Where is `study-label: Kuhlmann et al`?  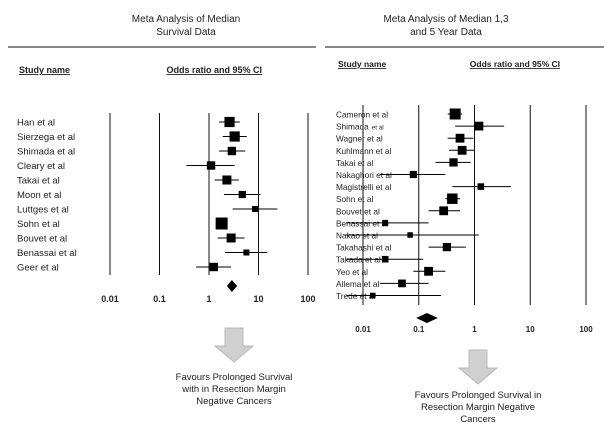 study-label: Kuhlmann et al is located at coordinates (364, 151).